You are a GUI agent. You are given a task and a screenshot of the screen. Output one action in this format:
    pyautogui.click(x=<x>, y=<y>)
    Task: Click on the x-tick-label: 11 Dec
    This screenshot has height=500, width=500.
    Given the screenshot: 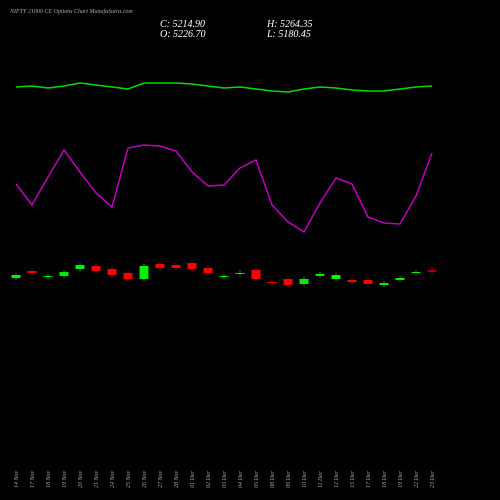 What is the action you would take?
    pyautogui.click(x=321, y=479)
    